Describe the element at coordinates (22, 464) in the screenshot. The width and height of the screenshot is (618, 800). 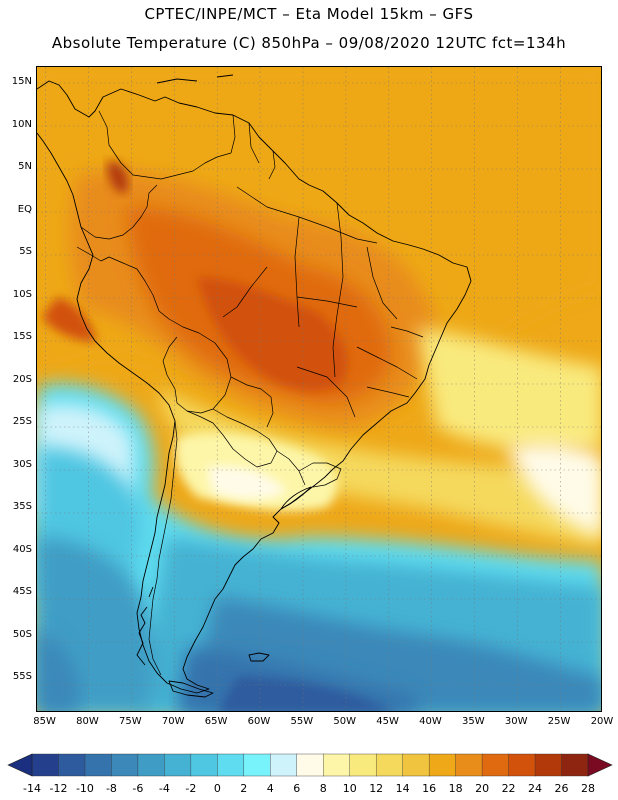
I see `latitude-label: 30S` at that location.